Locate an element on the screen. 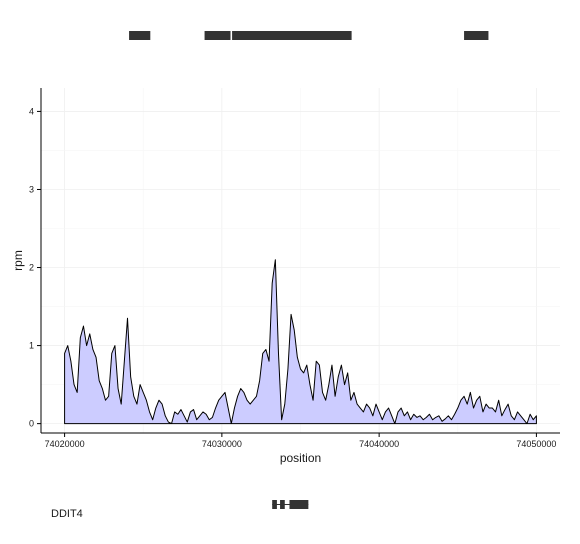 The height and width of the screenshot is (544, 580). x-axis-ticks: 74020000 74030000 74040000 74050000 is located at coordinates (300, 441).